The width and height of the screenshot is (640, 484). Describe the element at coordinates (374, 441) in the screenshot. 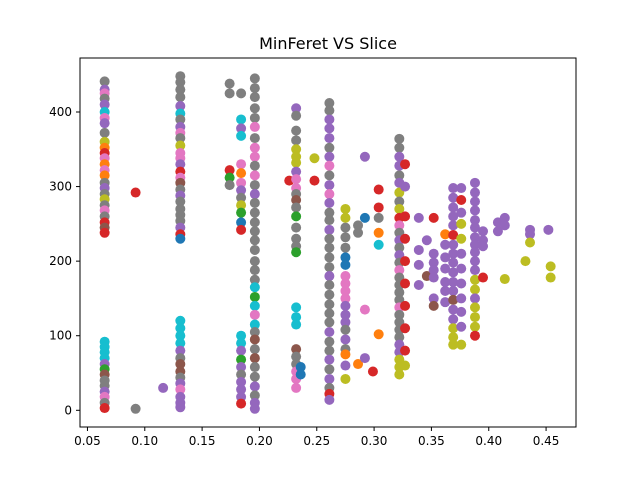

I see `x-tick-label: 0.30` at that location.